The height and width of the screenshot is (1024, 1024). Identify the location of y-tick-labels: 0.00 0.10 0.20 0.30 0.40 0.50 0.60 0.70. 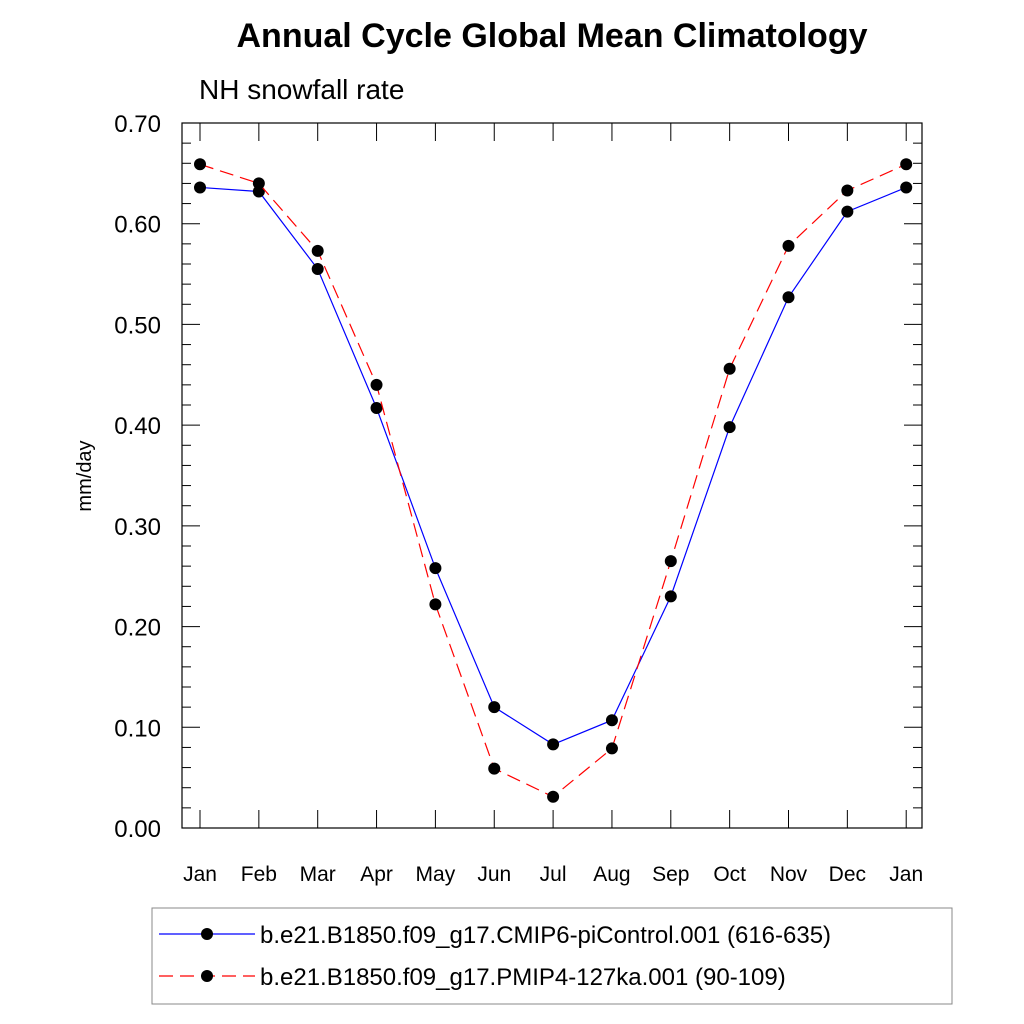
(137, 477).